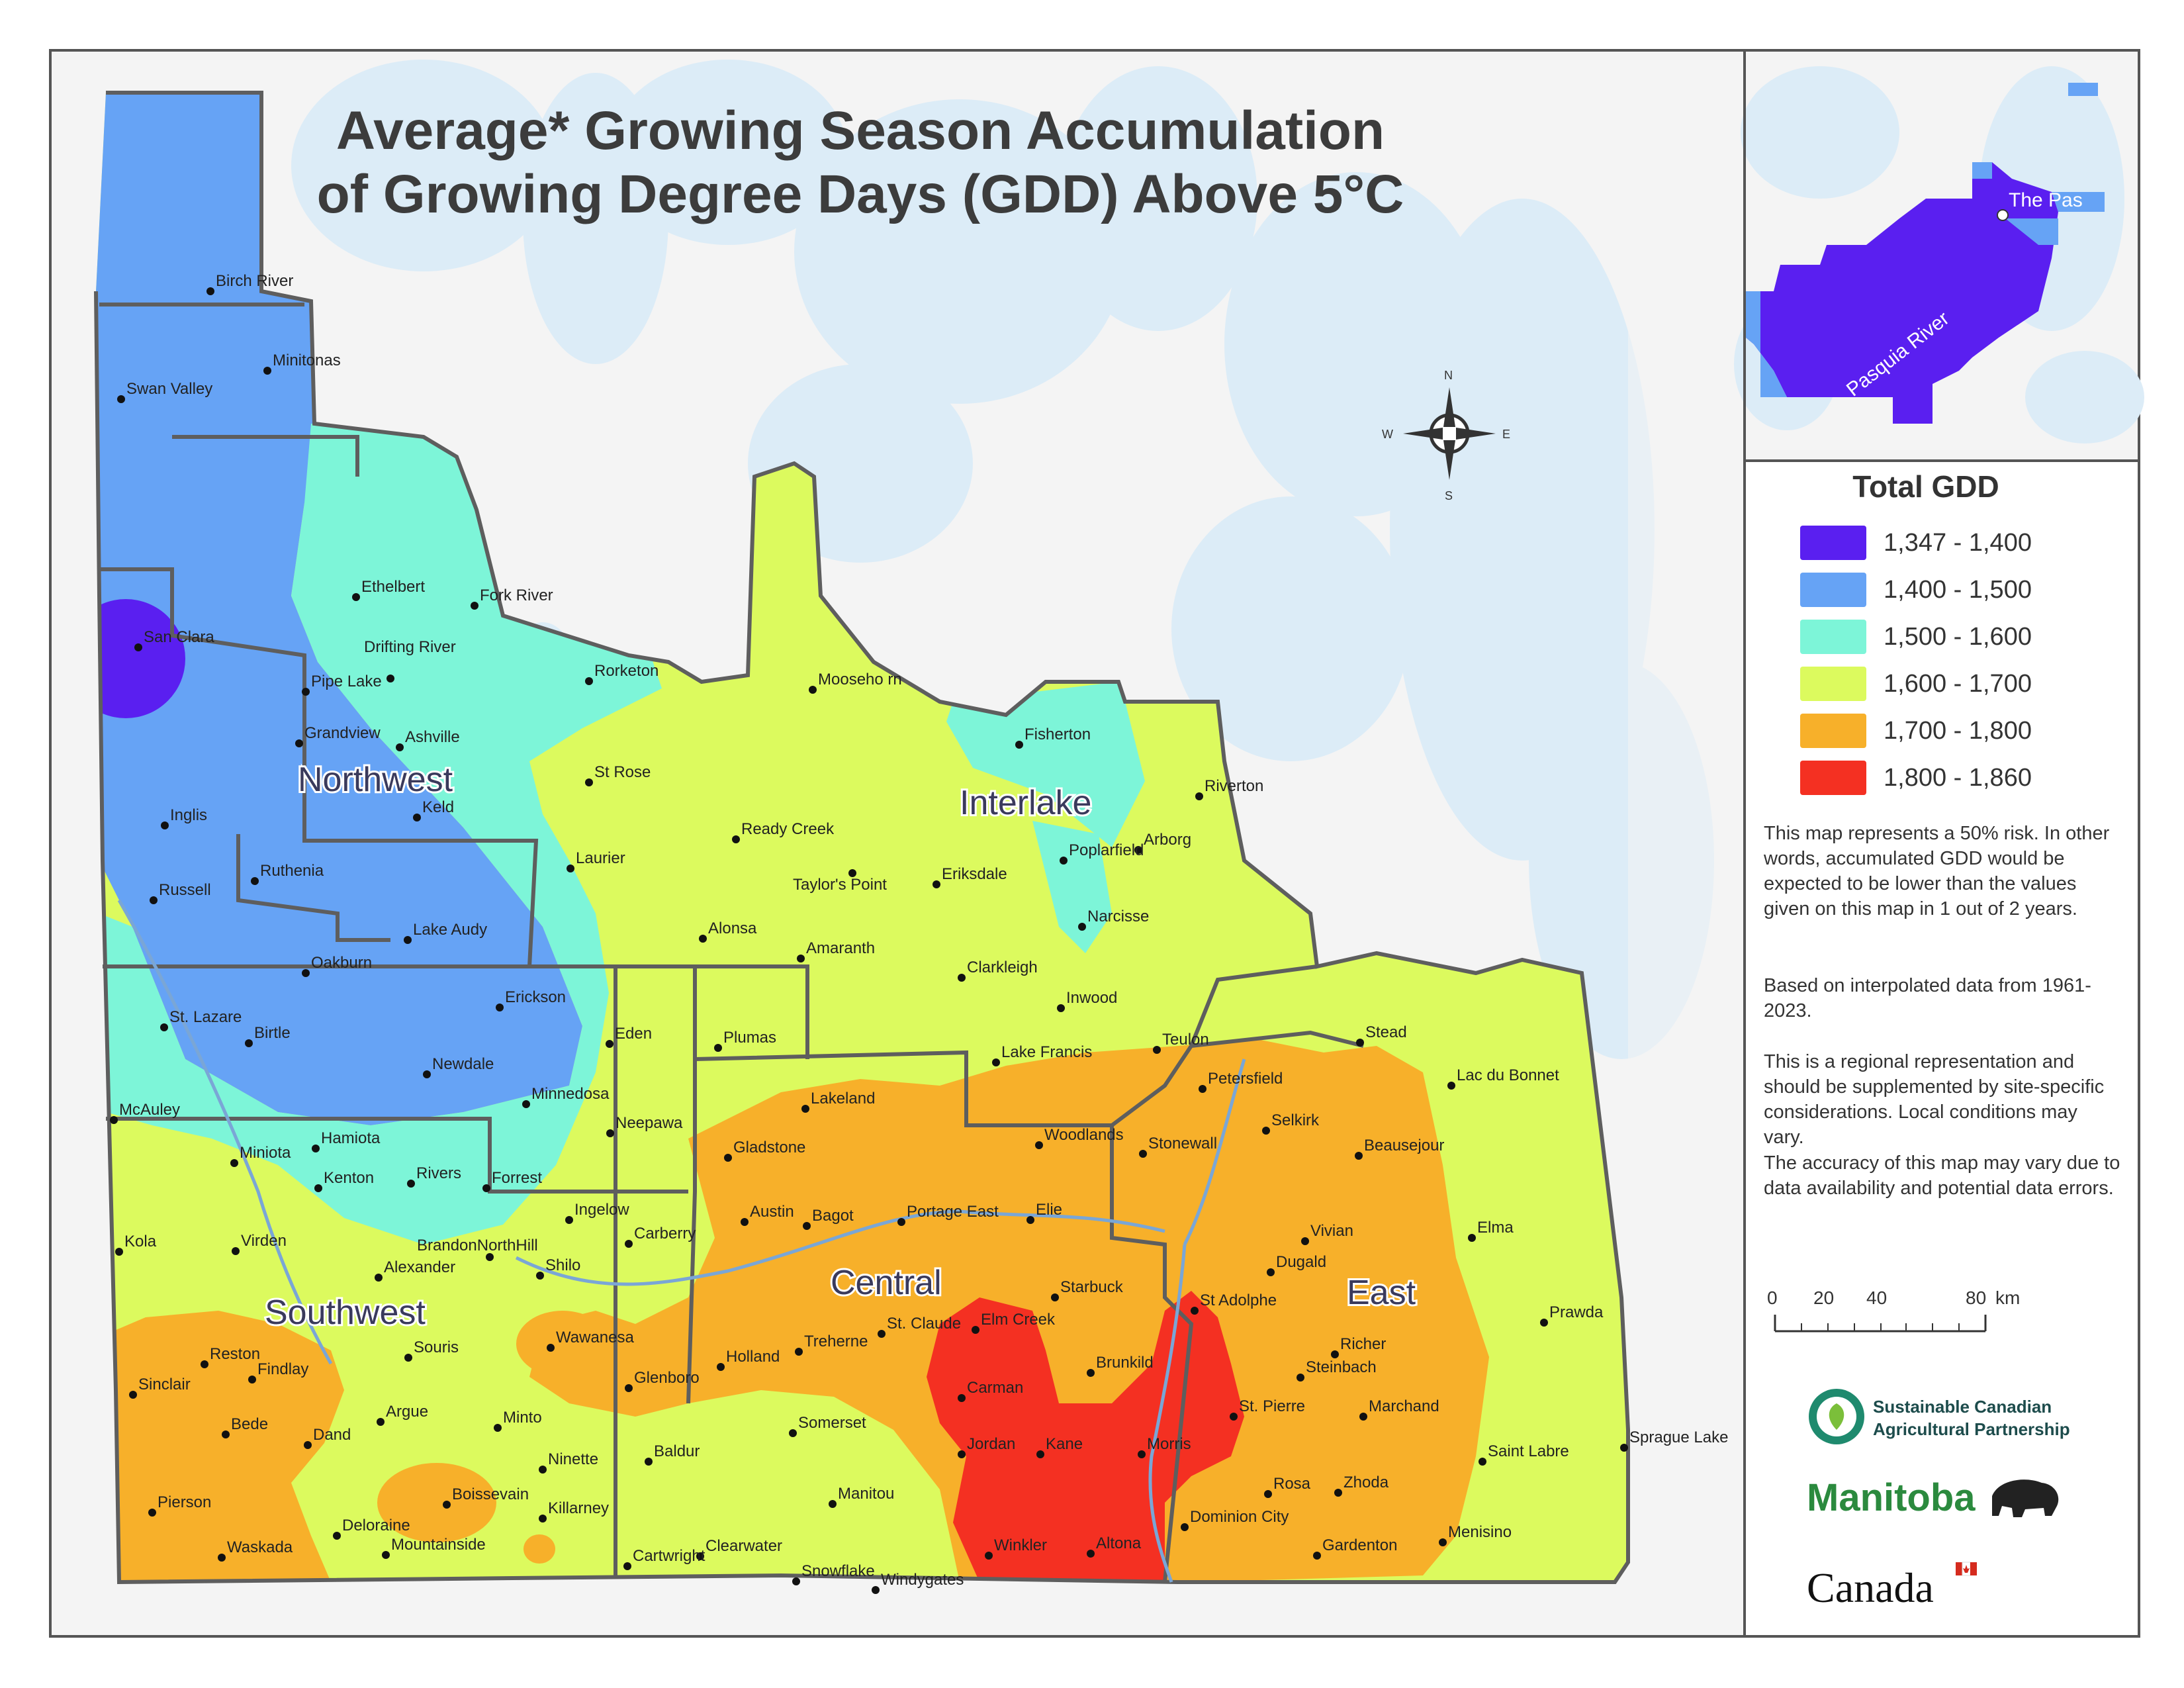 The image size is (2184, 1688). I want to click on city-label: Laurier, so click(600, 858).